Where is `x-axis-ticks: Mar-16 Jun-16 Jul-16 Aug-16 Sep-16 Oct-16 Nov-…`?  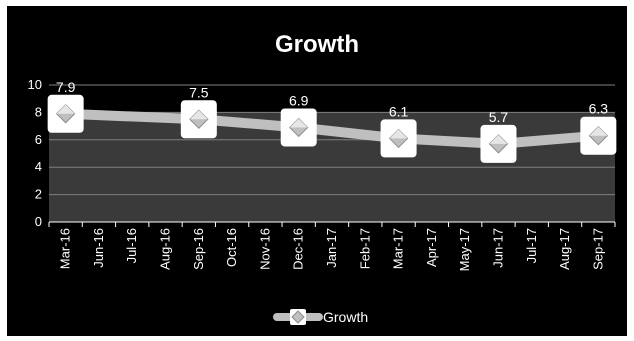 x-axis-ticks: Mar-16 Jun-16 Jul-16 Aug-16 Sep-16 Oct-16 Nov-… is located at coordinates (332, 246).